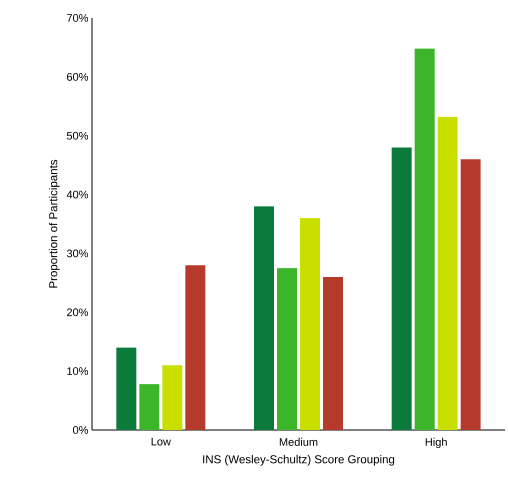 Image resolution: width=508 pixels, height=491 pixels. I want to click on y-tick-label: 20%, so click(77, 312).